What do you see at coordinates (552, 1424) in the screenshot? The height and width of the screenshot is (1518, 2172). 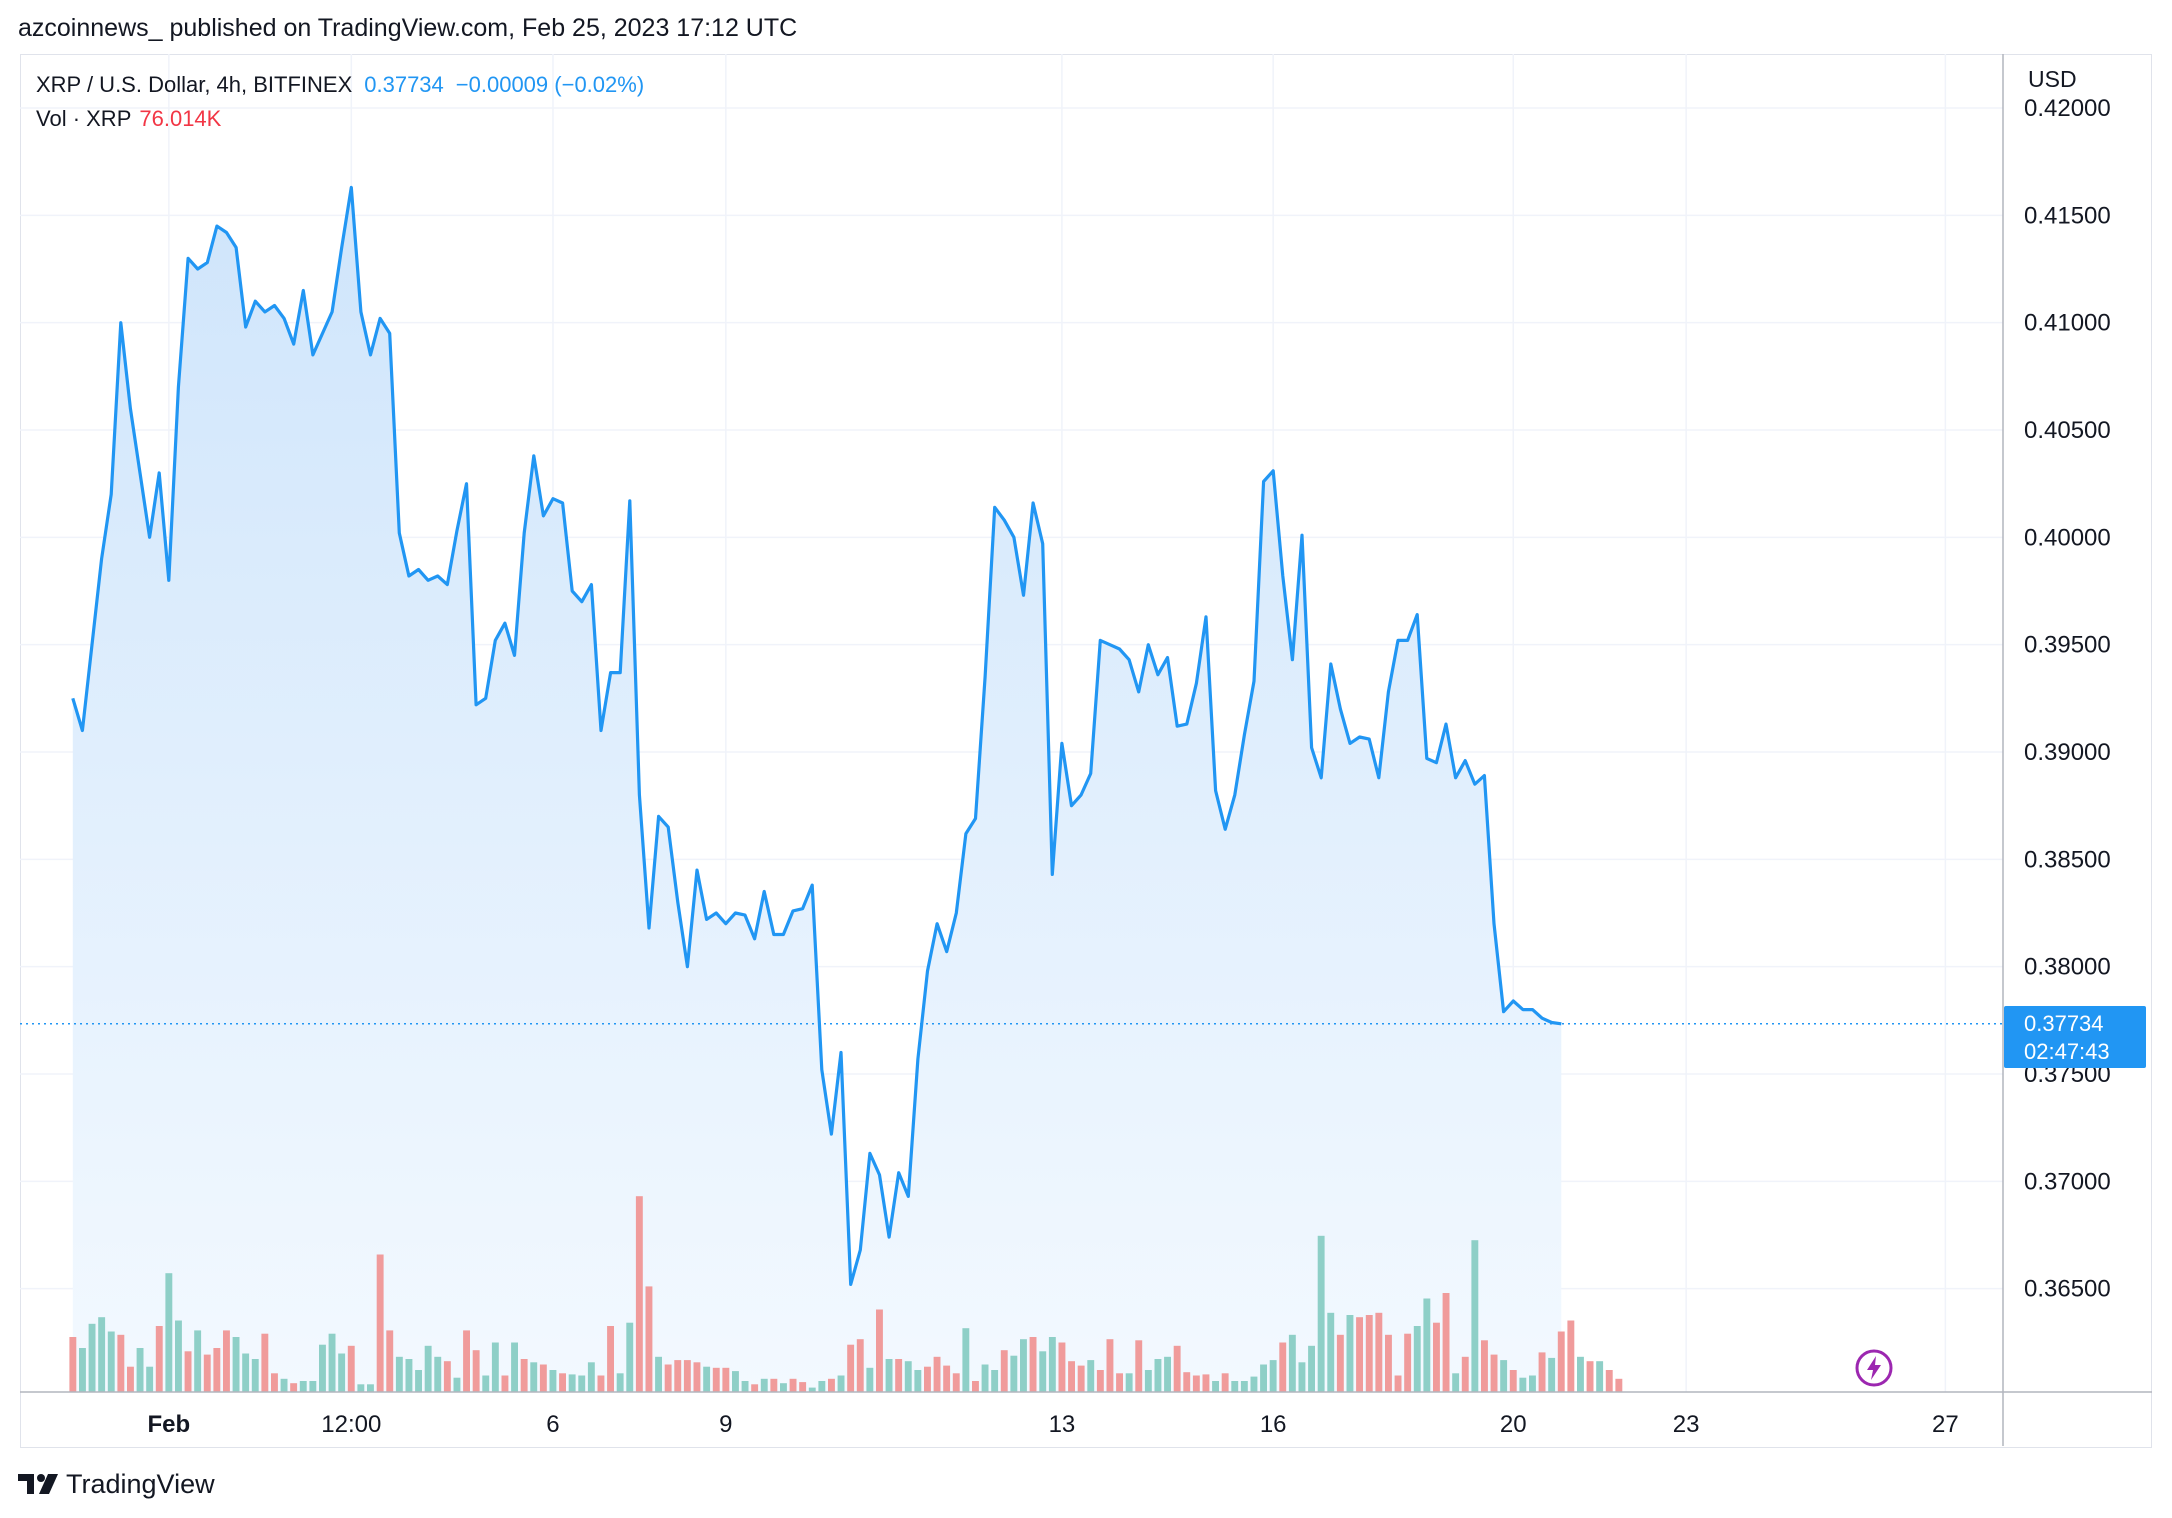 I see `x-tick-label: 6` at bounding box center [552, 1424].